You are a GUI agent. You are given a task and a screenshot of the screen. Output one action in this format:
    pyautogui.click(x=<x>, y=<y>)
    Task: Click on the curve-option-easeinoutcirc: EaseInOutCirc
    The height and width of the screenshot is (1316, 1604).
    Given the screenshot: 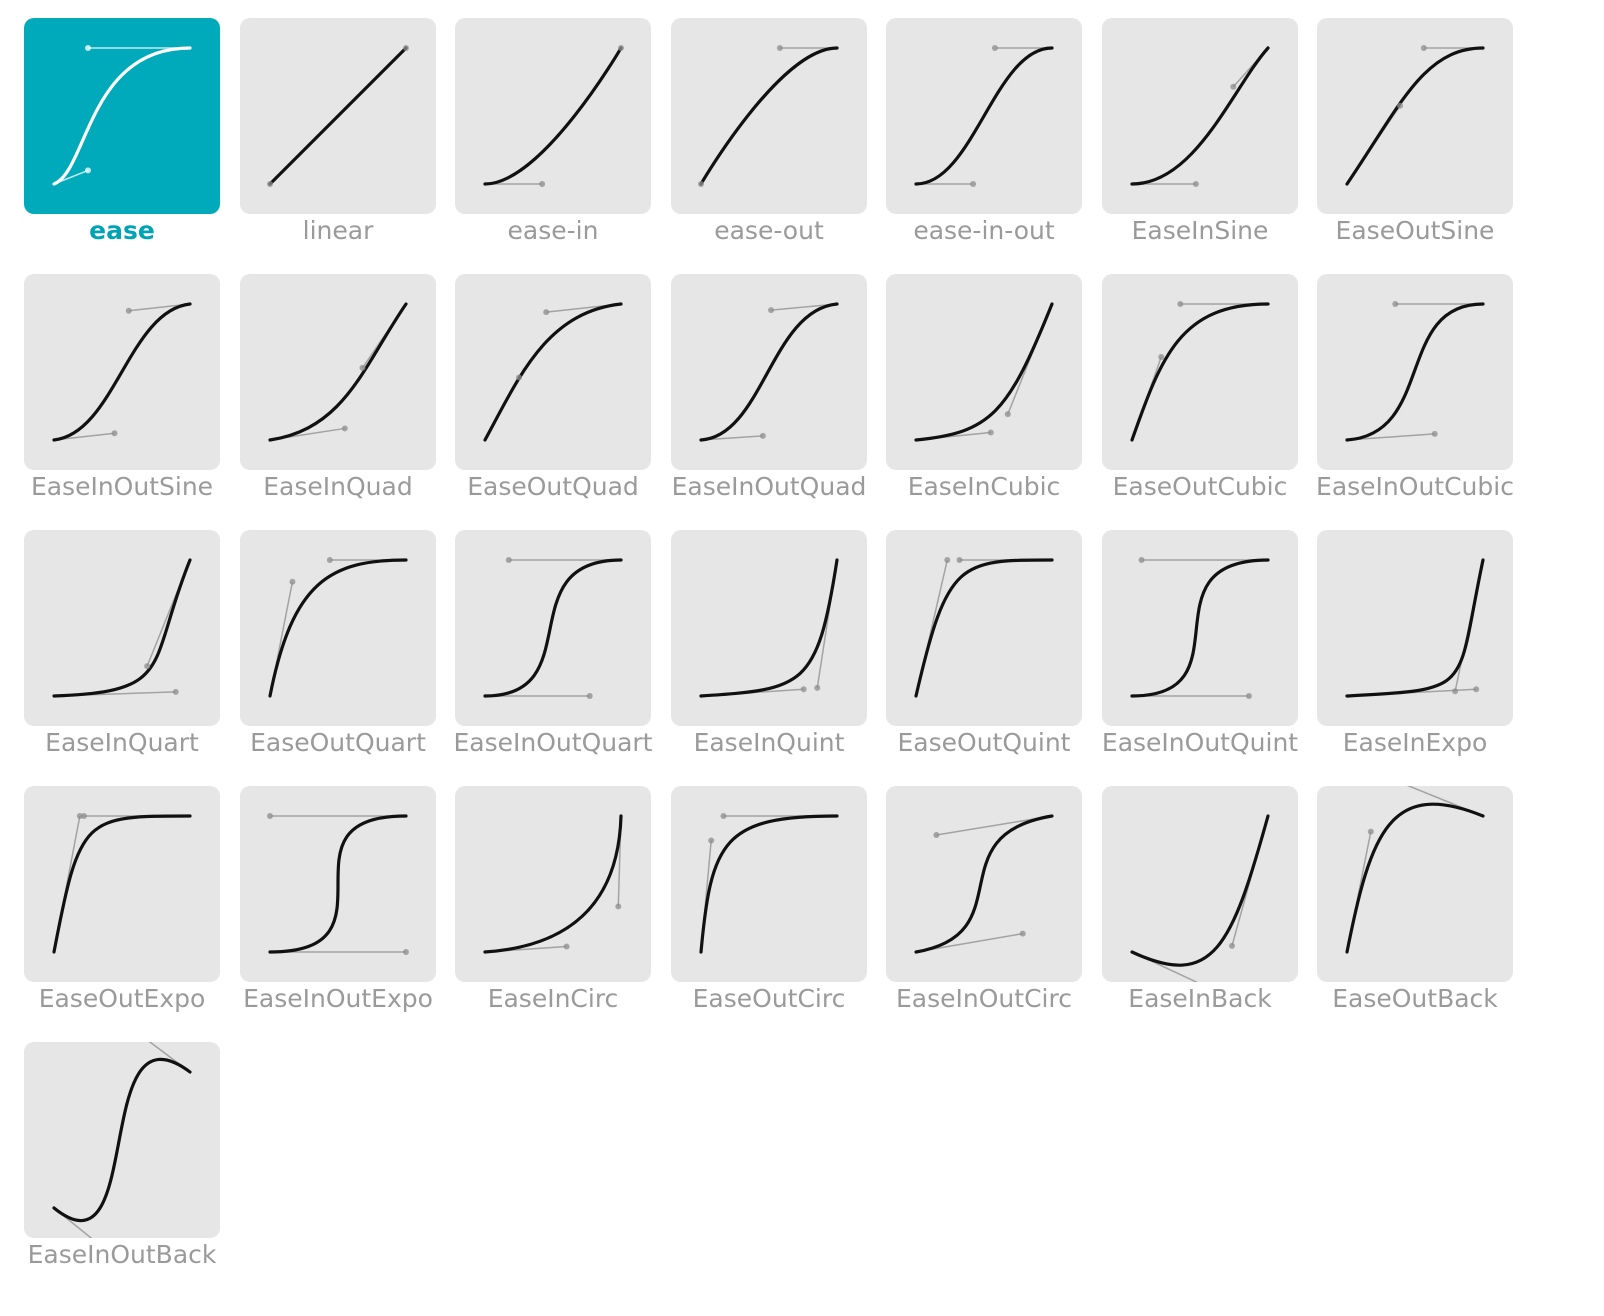 What is the action you would take?
    pyautogui.click(x=984, y=911)
    